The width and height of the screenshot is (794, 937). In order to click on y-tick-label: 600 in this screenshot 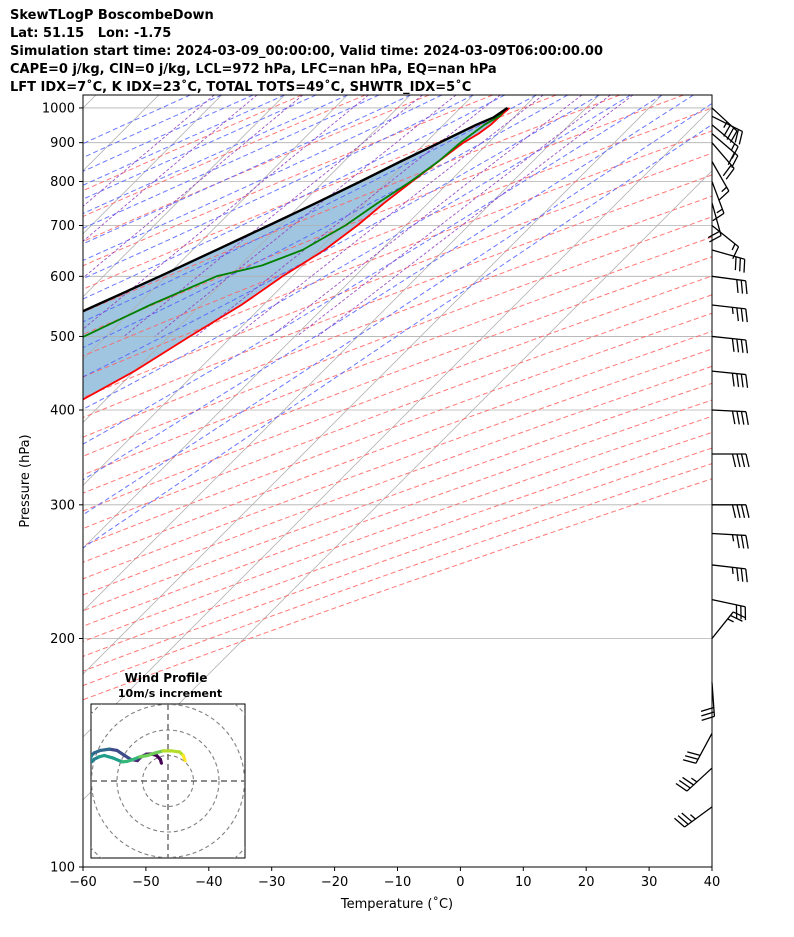, I will do `click(62, 277)`.